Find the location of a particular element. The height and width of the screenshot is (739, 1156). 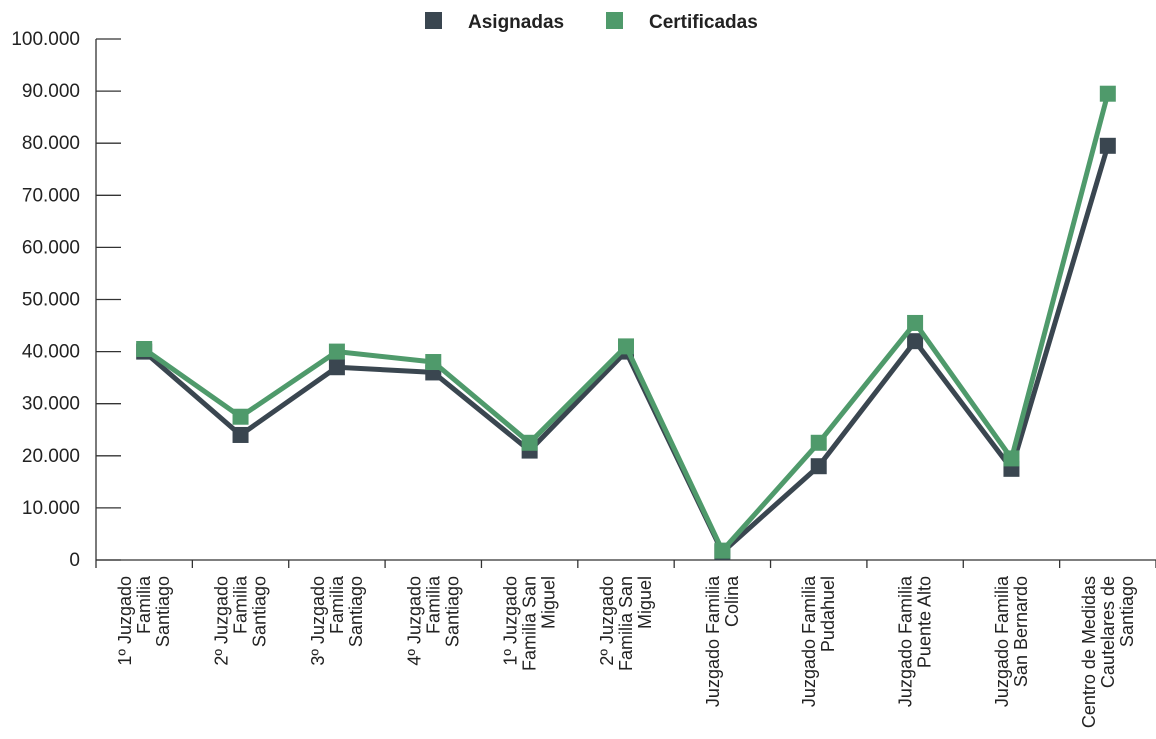

y-tick-label: 50.000 is located at coordinates (51, 300).